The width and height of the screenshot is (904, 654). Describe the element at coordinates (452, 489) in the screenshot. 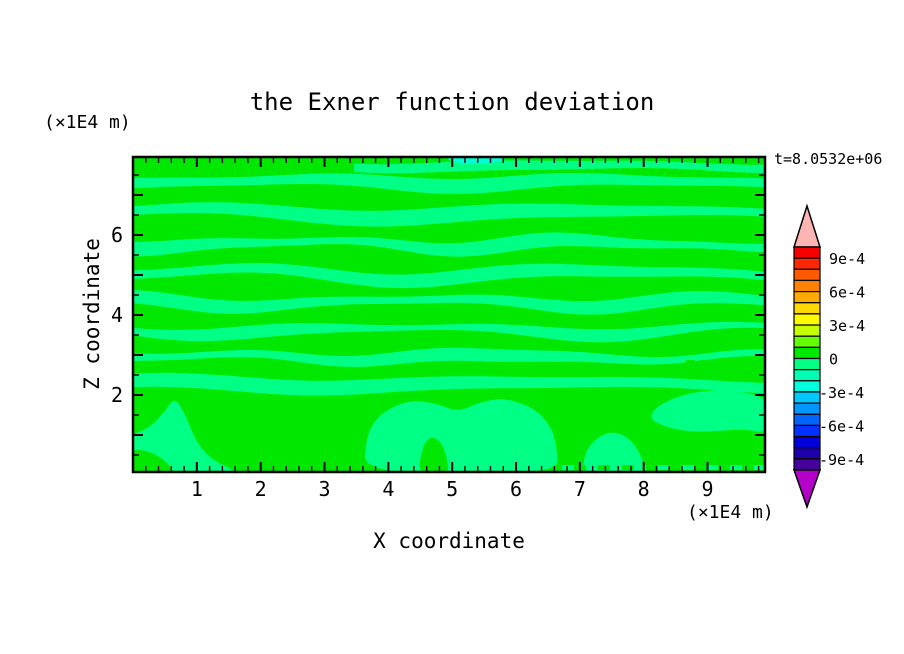

I see `x-tick-label: 5` at that location.